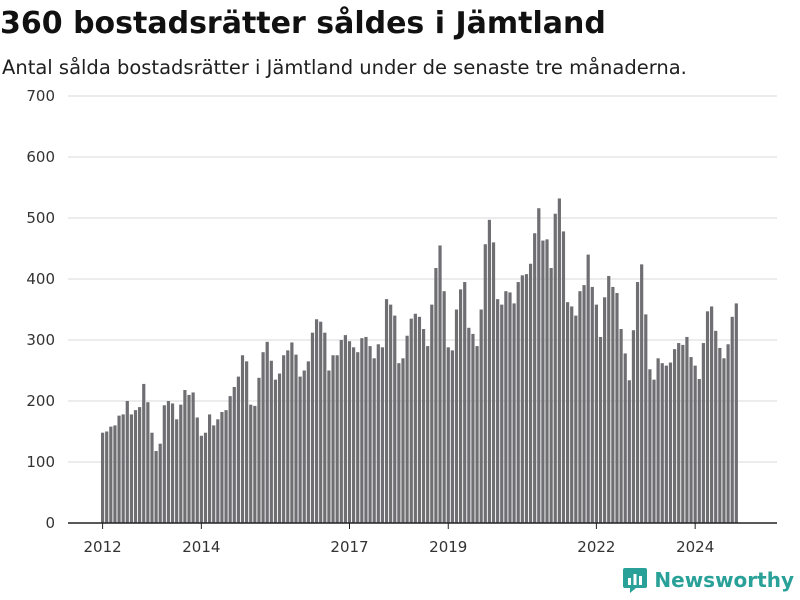  What do you see at coordinates (40, 309) in the screenshot?
I see `y-axis-ticks: 0 100 200 300 400 500 600 700` at bounding box center [40, 309].